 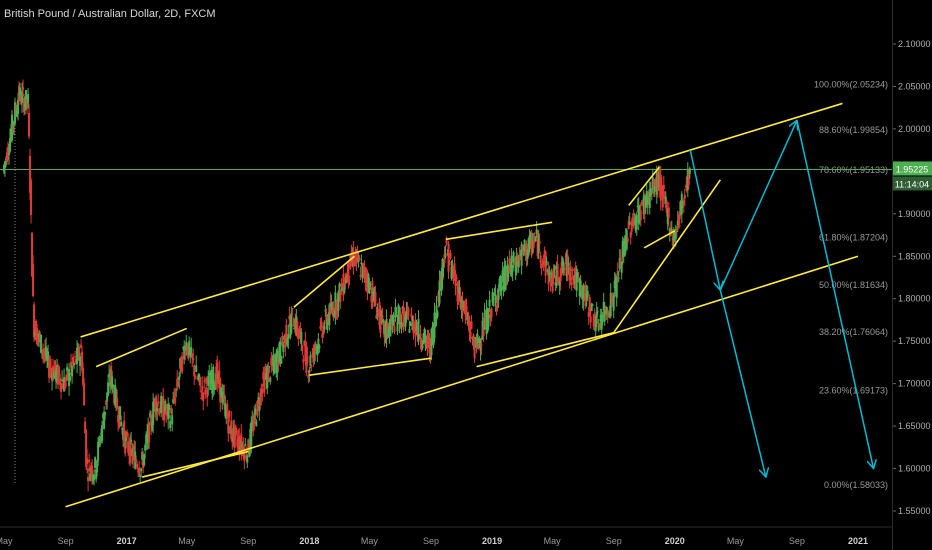 I want to click on x-tick-label: May, so click(x=6, y=541).